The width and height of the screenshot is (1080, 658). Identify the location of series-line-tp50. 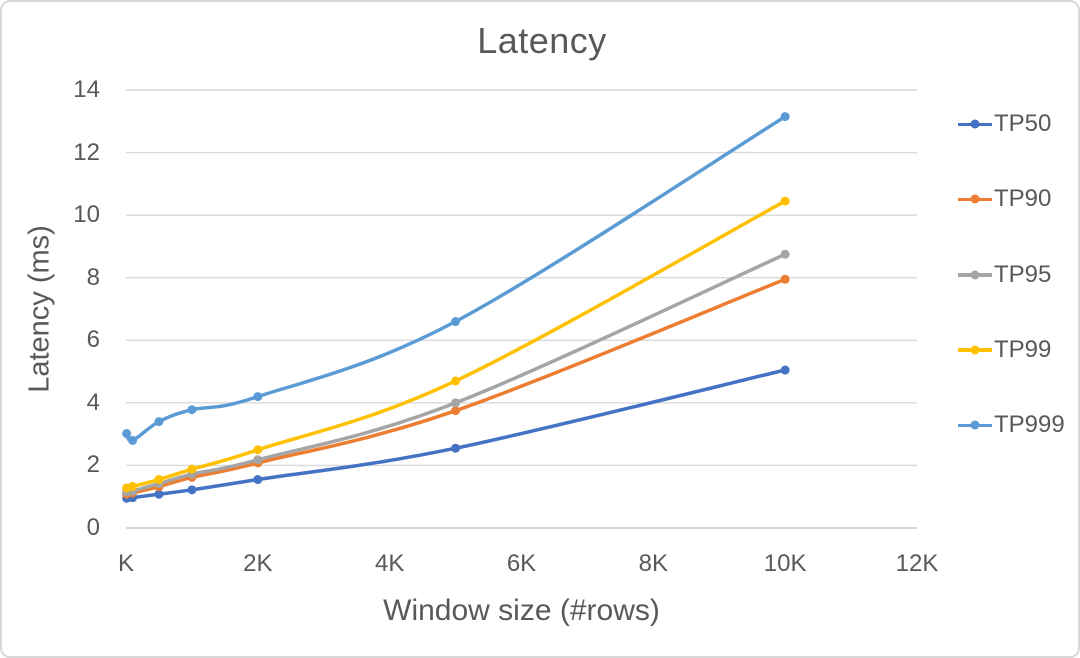
(455, 434).